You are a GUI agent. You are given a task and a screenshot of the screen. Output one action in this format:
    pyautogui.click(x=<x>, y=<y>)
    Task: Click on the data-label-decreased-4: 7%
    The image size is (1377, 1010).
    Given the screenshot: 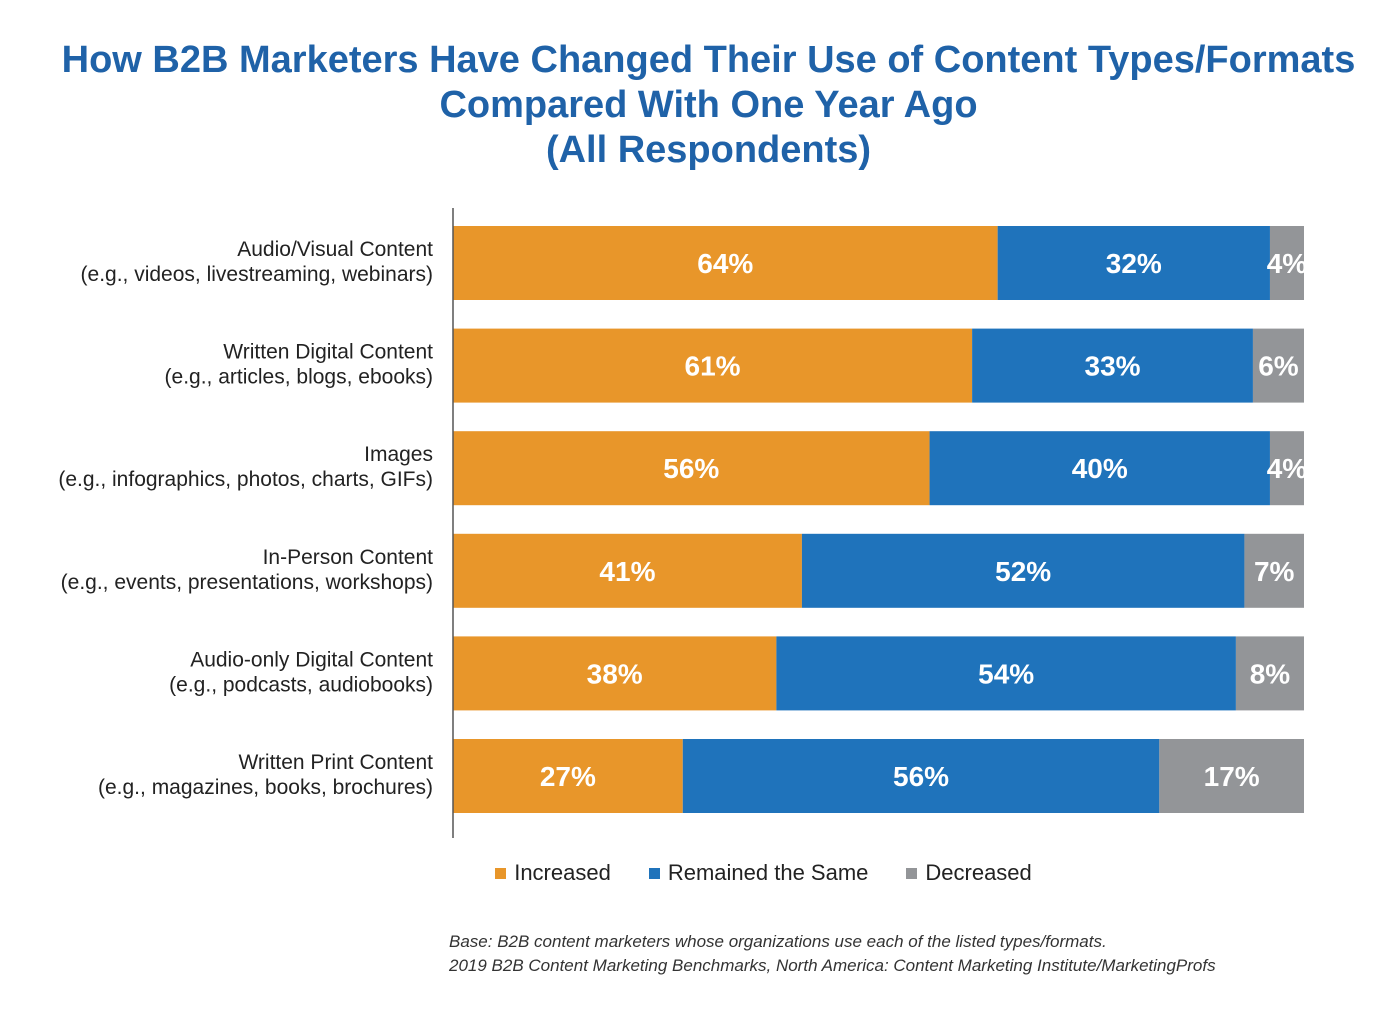 What is the action you would take?
    pyautogui.click(x=1274, y=571)
    